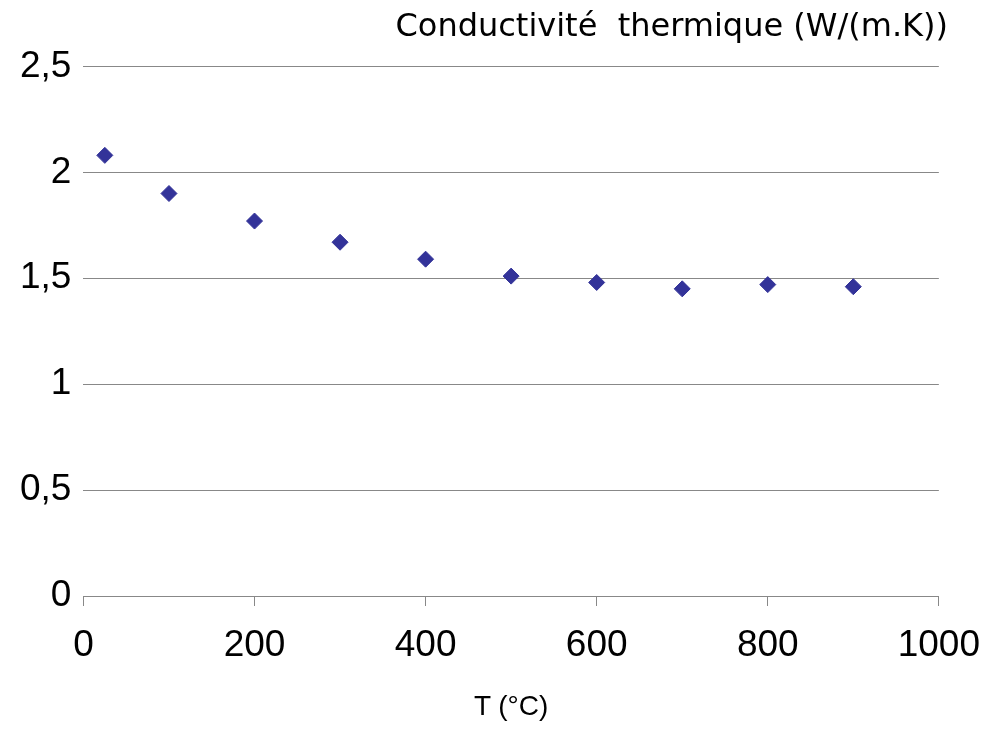 The image size is (1006, 737). Describe the element at coordinates (511, 705) in the screenshot. I see `x-axis-title: T (°C)` at that location.